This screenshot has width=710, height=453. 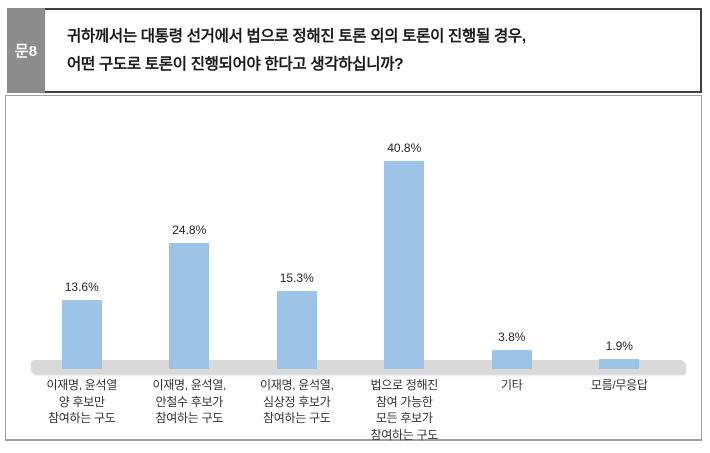 I want to click on bar-value-label: 13.6%, so click(x=81, y=286).